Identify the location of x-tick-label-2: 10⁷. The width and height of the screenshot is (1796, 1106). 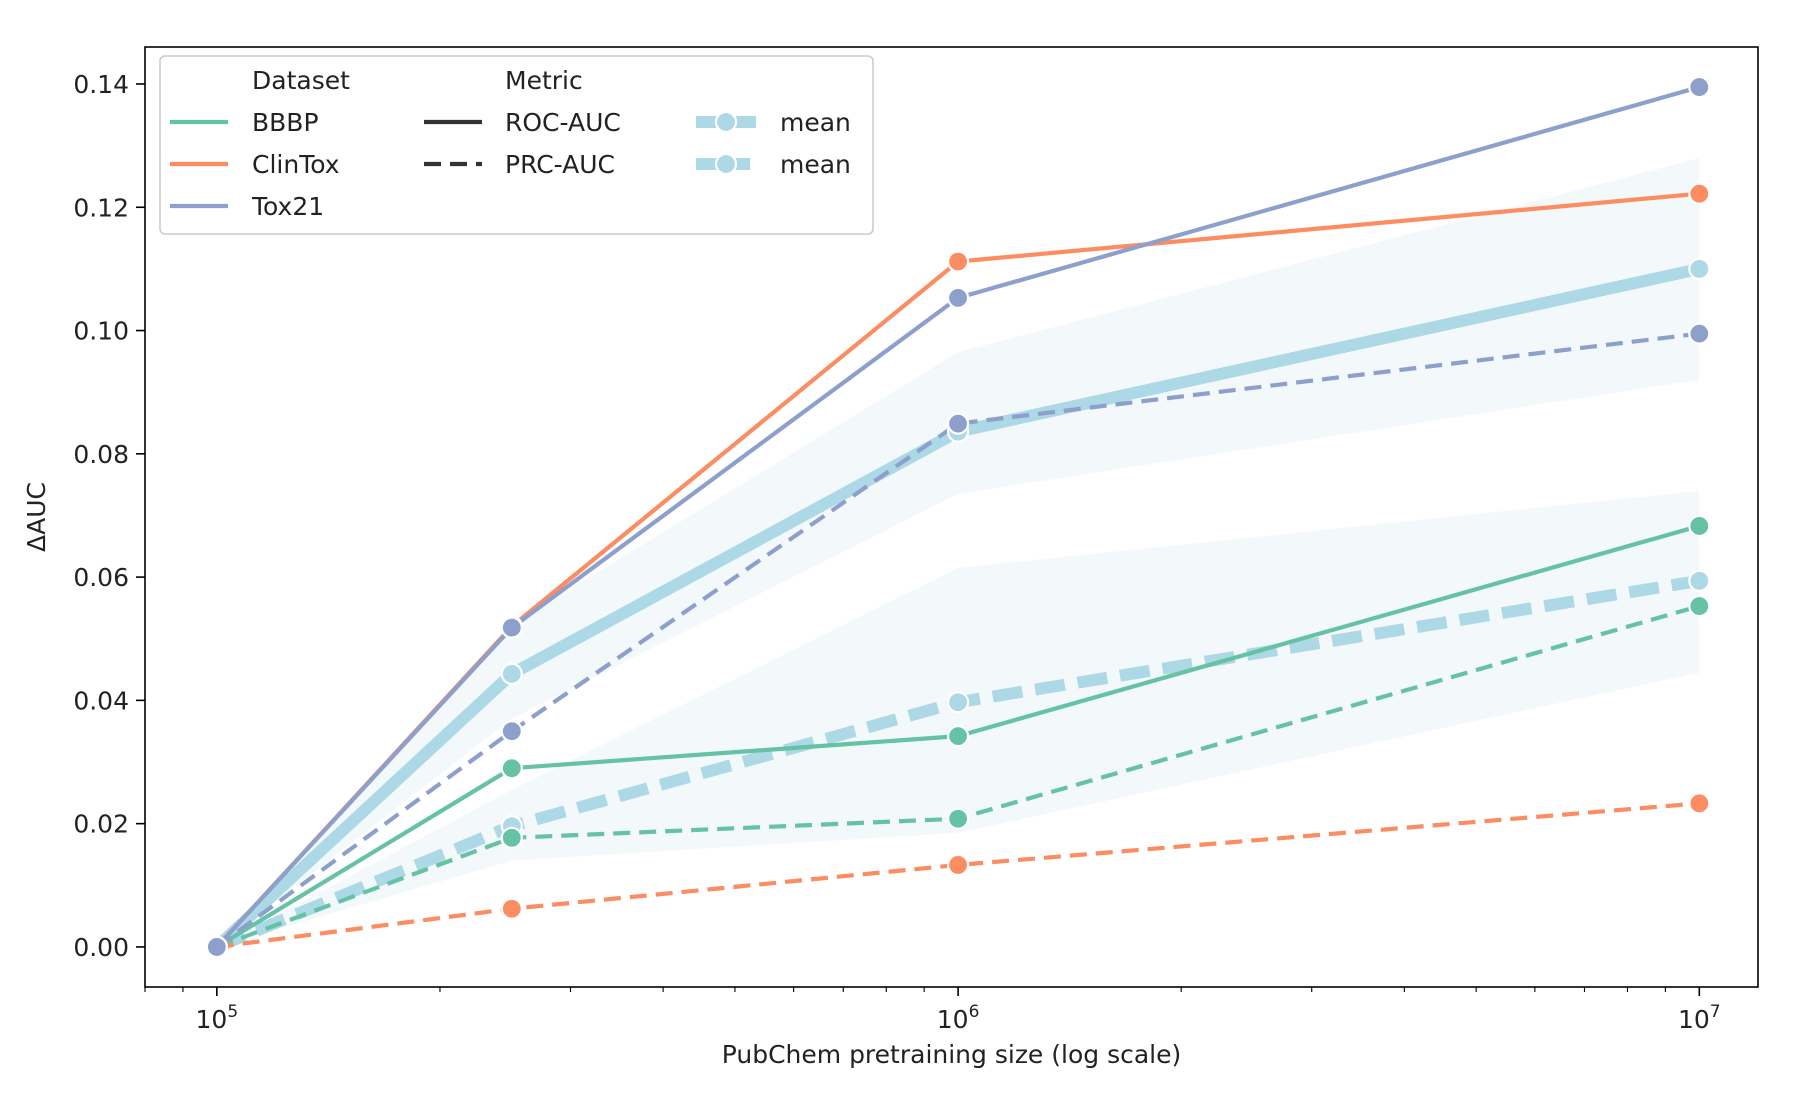
(1699, 1018).